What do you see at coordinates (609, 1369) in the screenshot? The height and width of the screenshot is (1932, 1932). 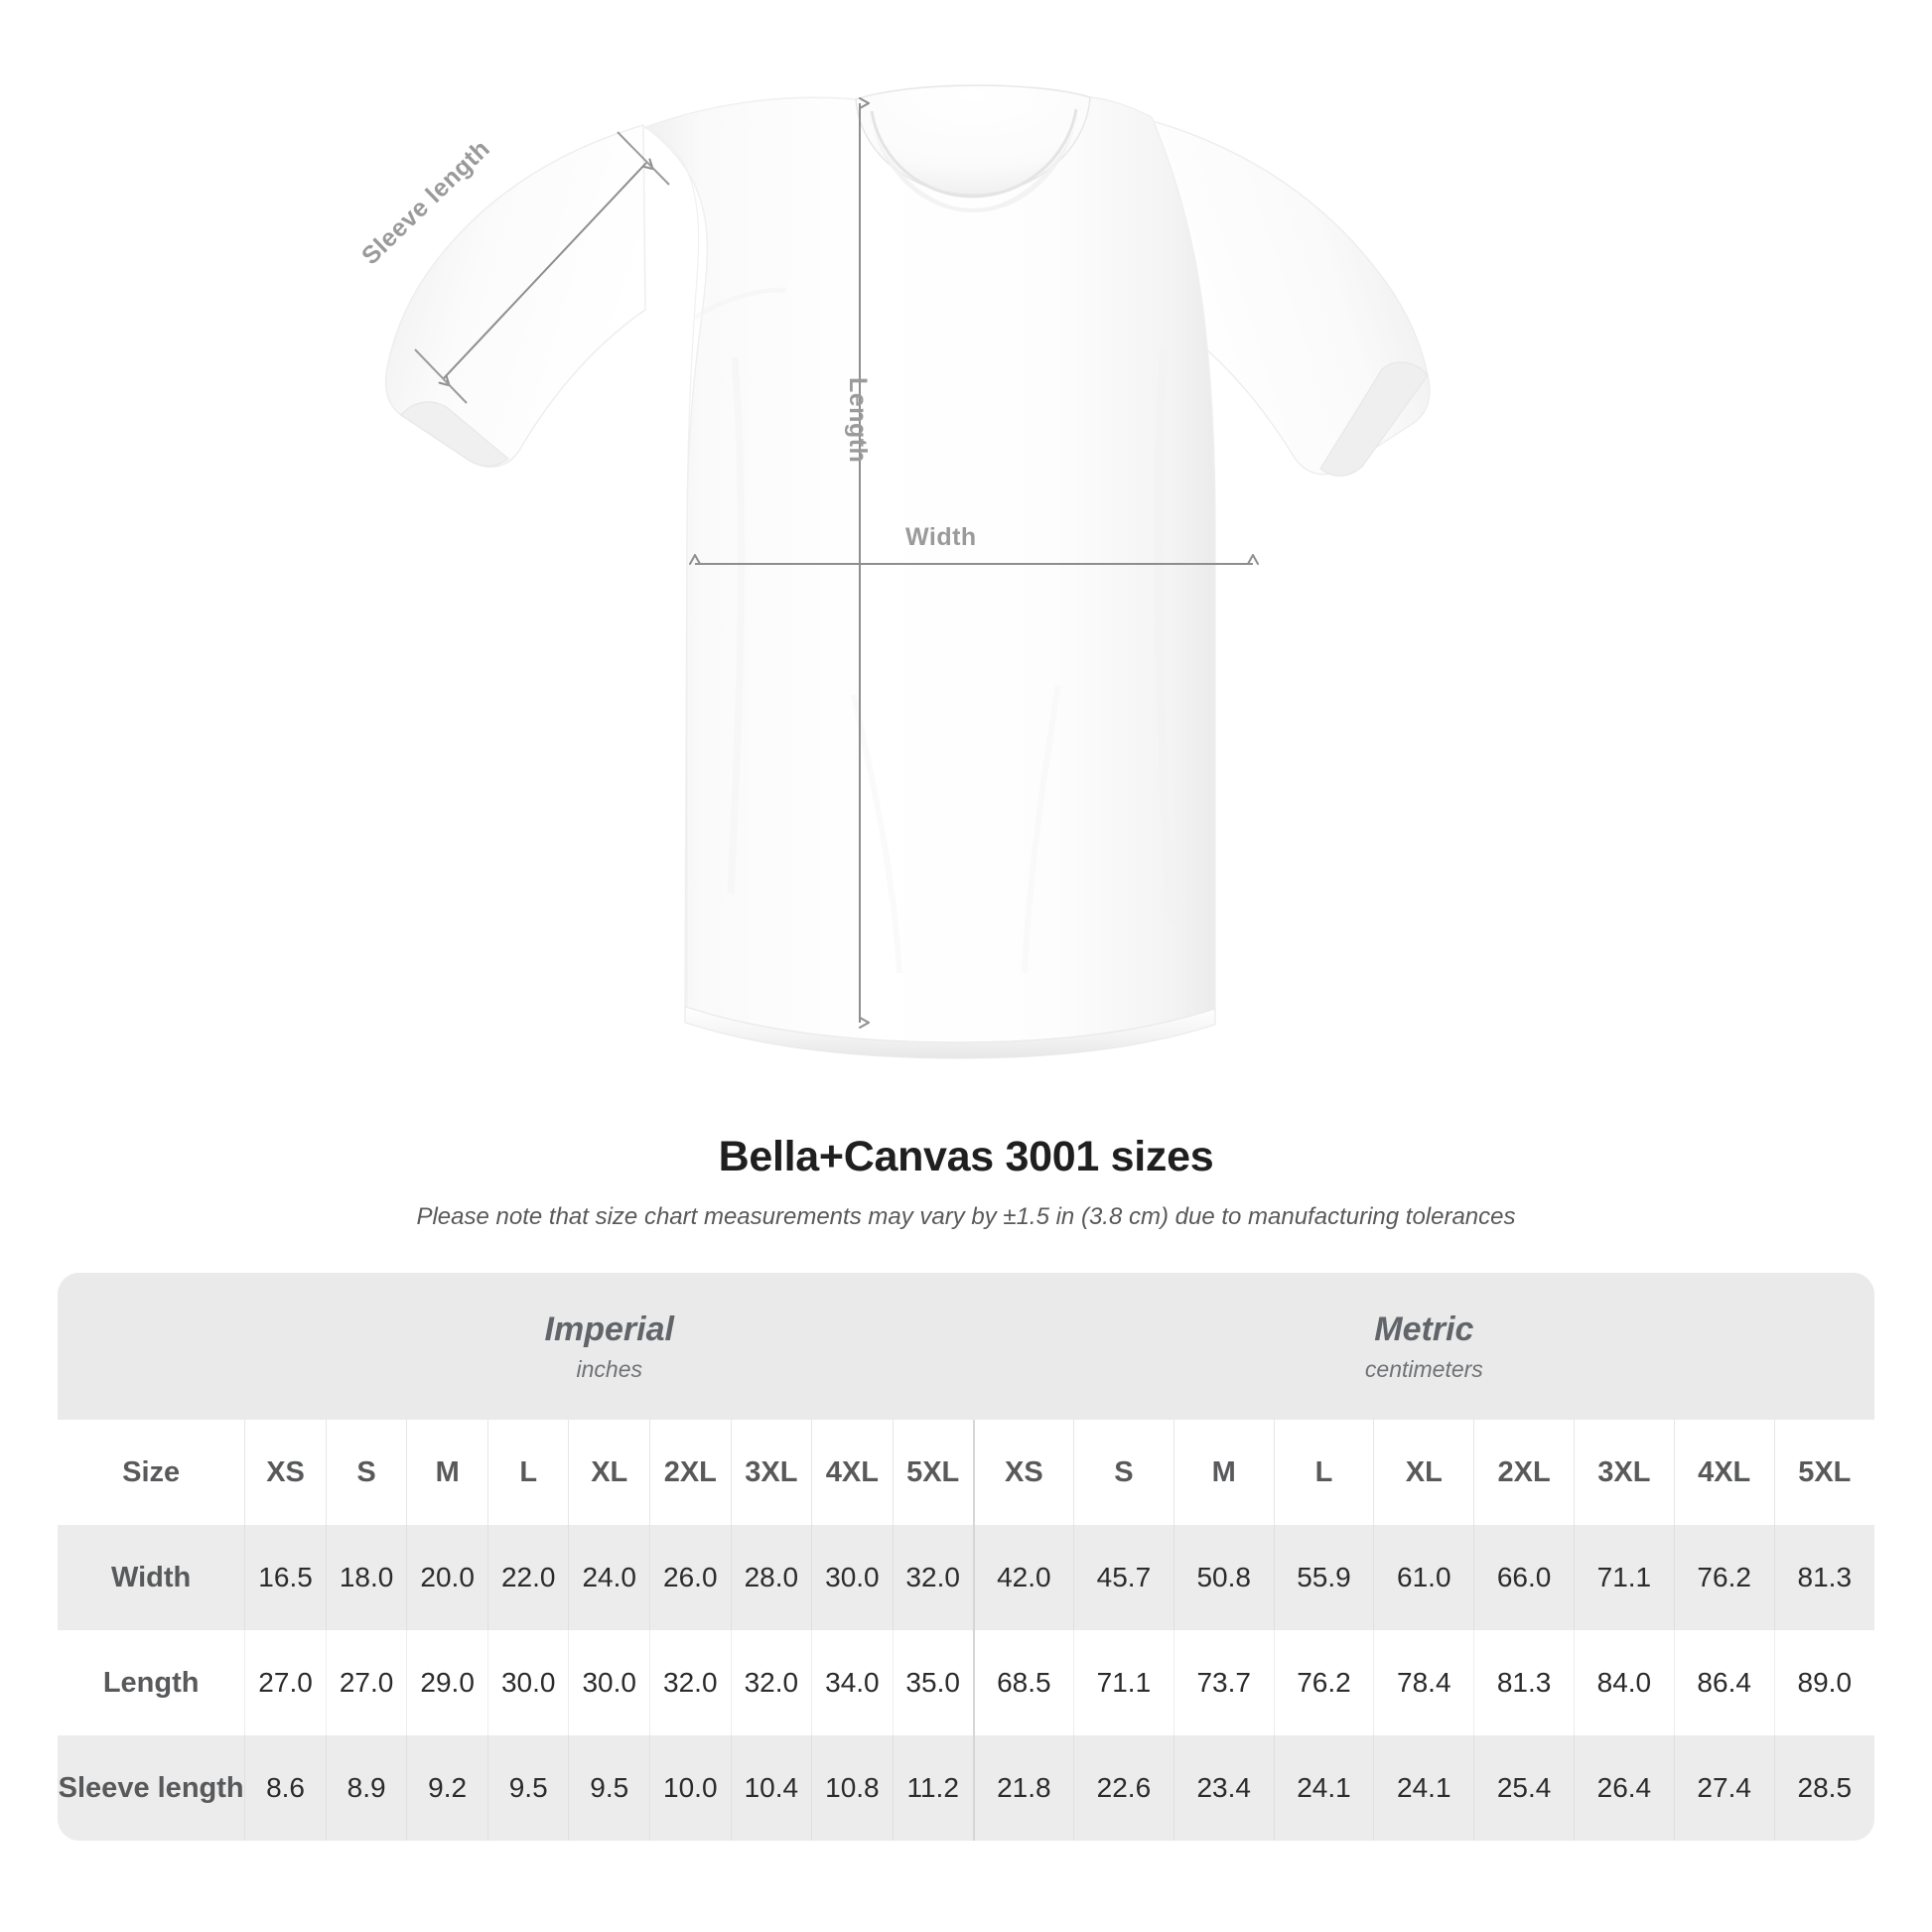 I see `unit-sub-imperial: inches` at bounding box center [609, 1369].